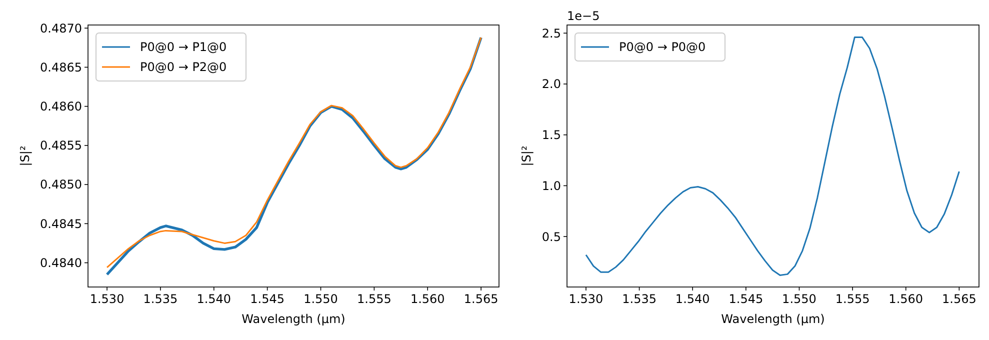  I want to click on y-tick-label: 0.4860, so click(61, 107).